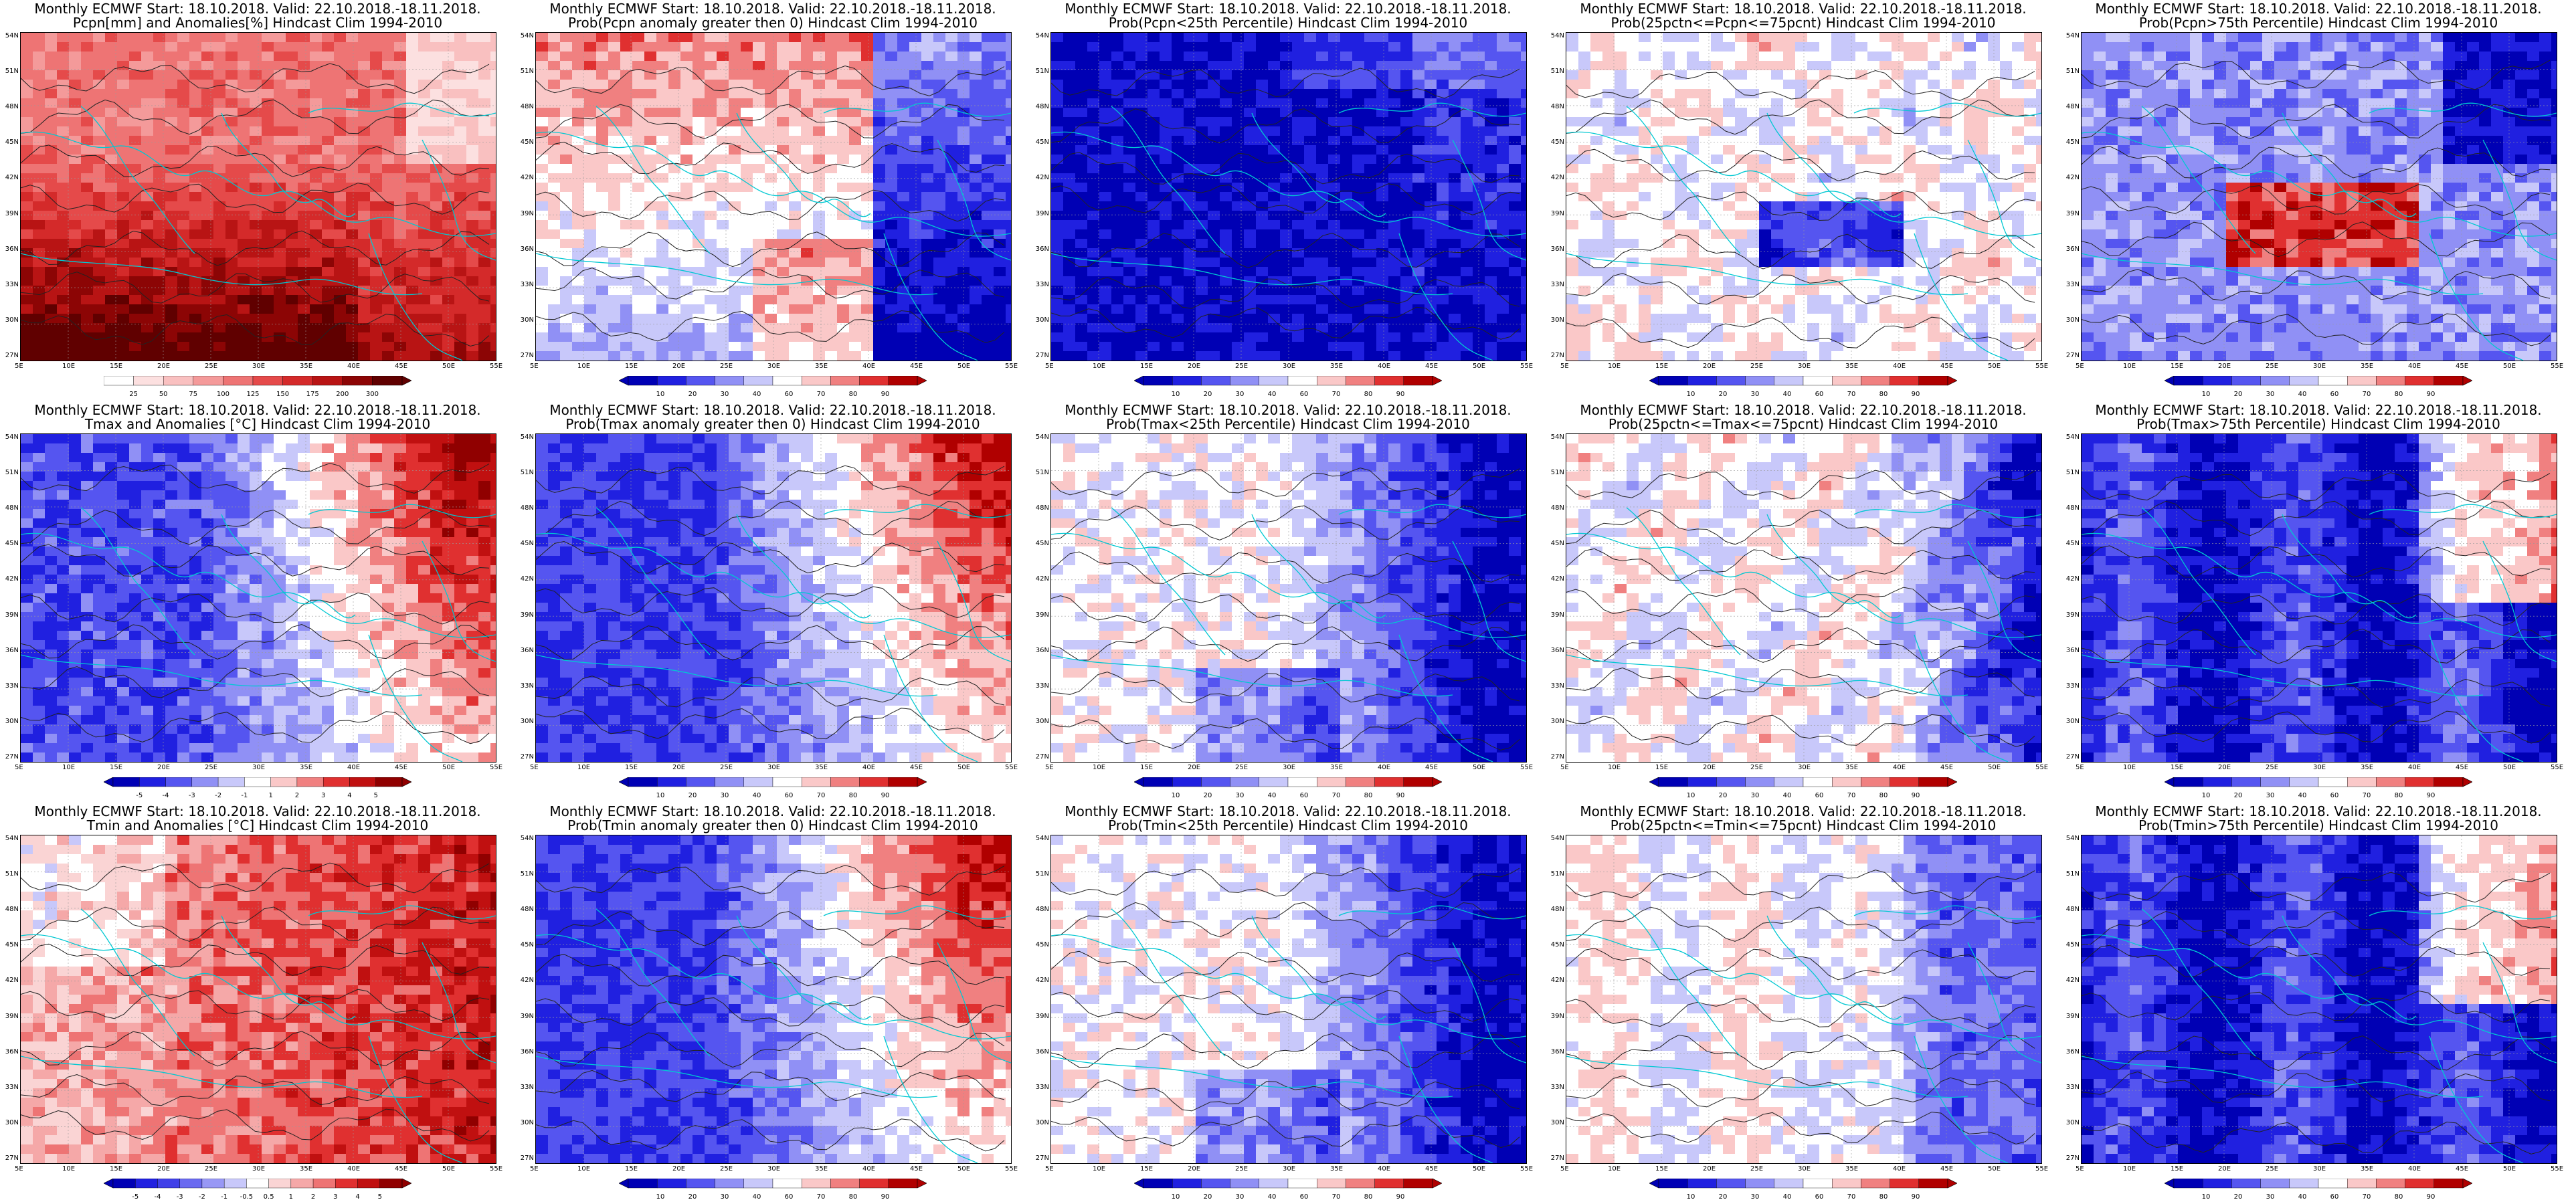 Image resolution: width=2576 pixels, height=1204 pixels. Describe the element at coordinates (2319, 999) in the screenshot. I see `map-area` at that location.